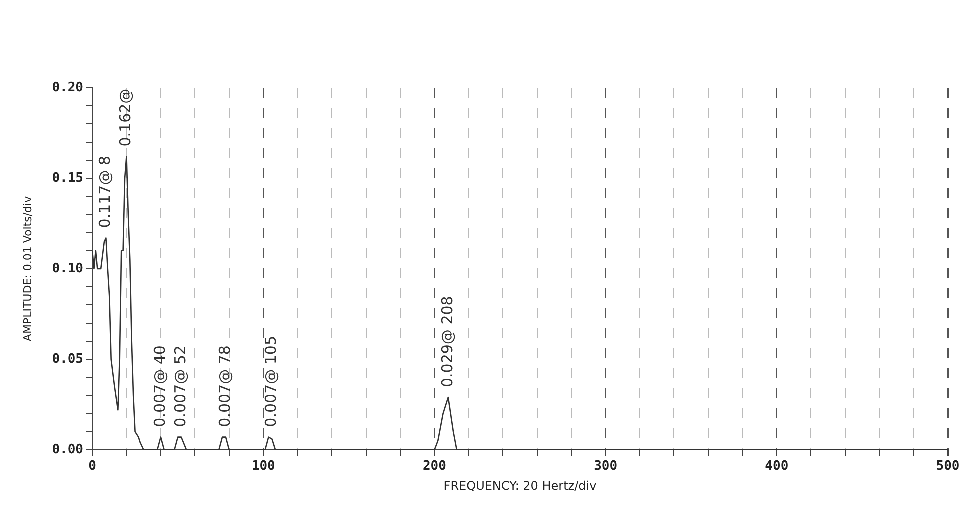  What do you see at coordinates (68, 450) in the screenshot?
I see `y-tick-label: 0.00` at bounding box center [68, 450].